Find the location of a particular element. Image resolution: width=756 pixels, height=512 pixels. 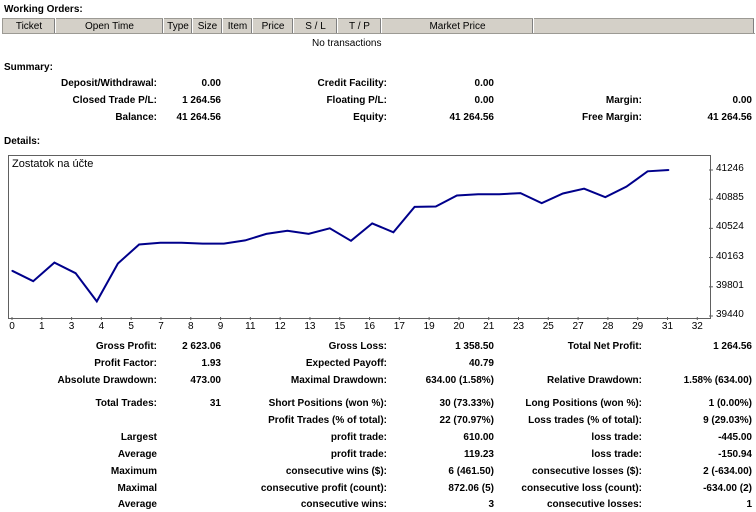

x-tick-label: 15 is located at coordinates (340, 326).